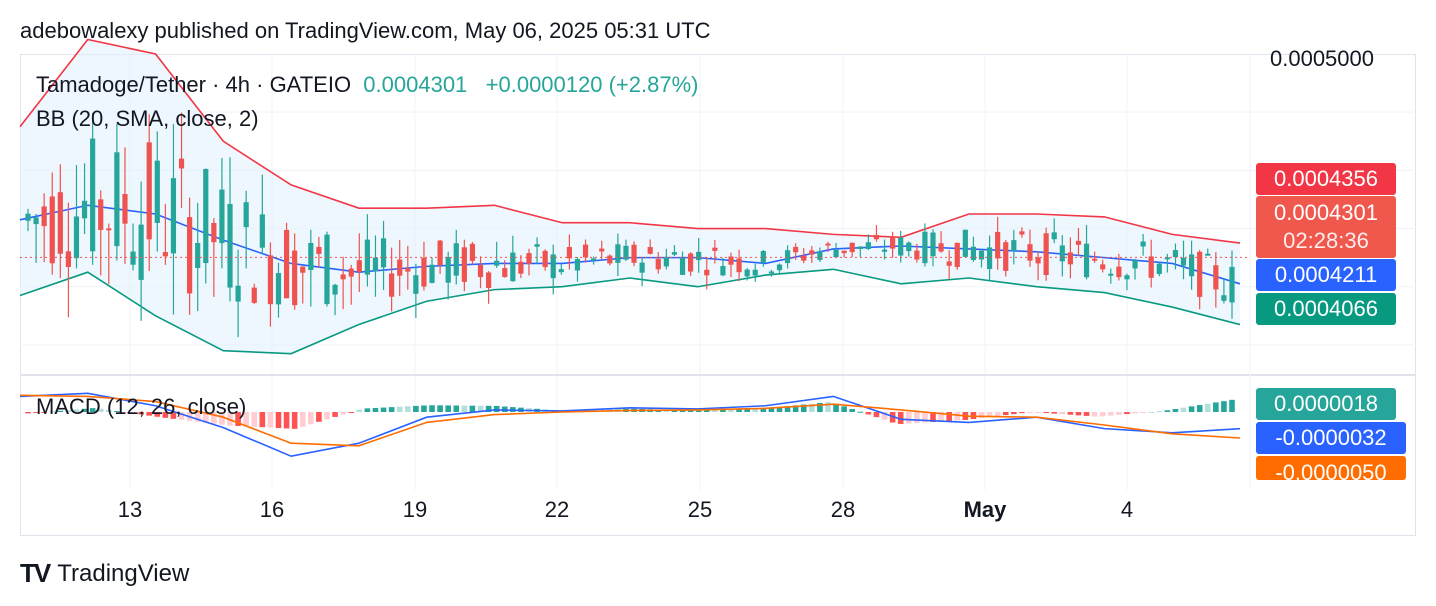  Describe the element at coordinates (104, 573) in the screenshot. I see `footer-brand: TV TradingView` at that location.